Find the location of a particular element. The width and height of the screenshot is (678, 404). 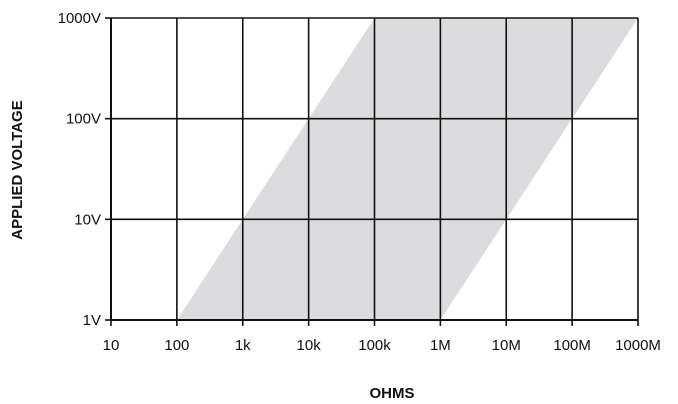

y-tick-label: 1V is located at coordinates (92, 320).